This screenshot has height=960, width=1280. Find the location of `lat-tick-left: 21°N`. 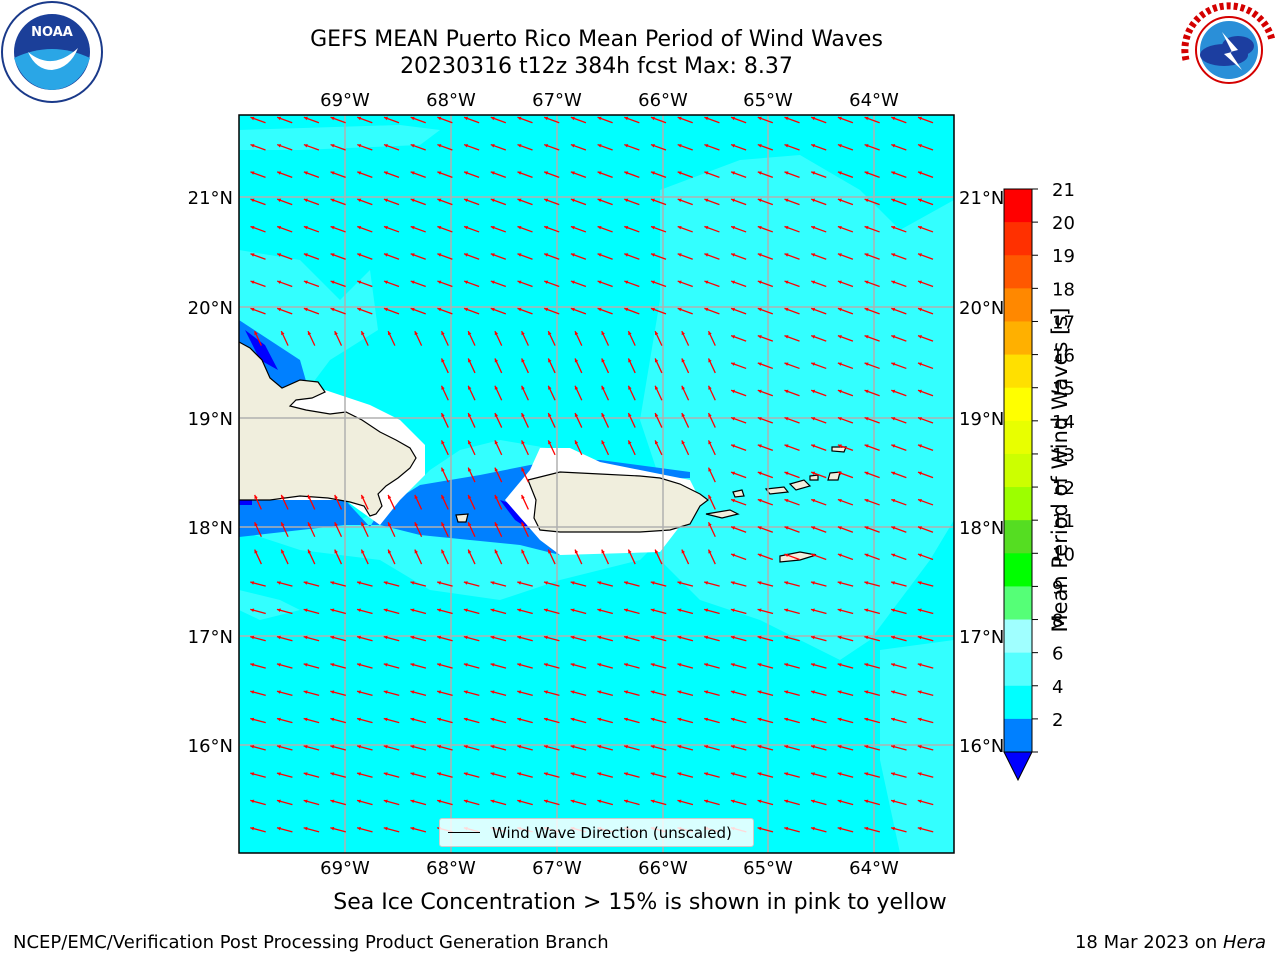

lat-tick-left: 21°N is located at coordinates (210, 198).